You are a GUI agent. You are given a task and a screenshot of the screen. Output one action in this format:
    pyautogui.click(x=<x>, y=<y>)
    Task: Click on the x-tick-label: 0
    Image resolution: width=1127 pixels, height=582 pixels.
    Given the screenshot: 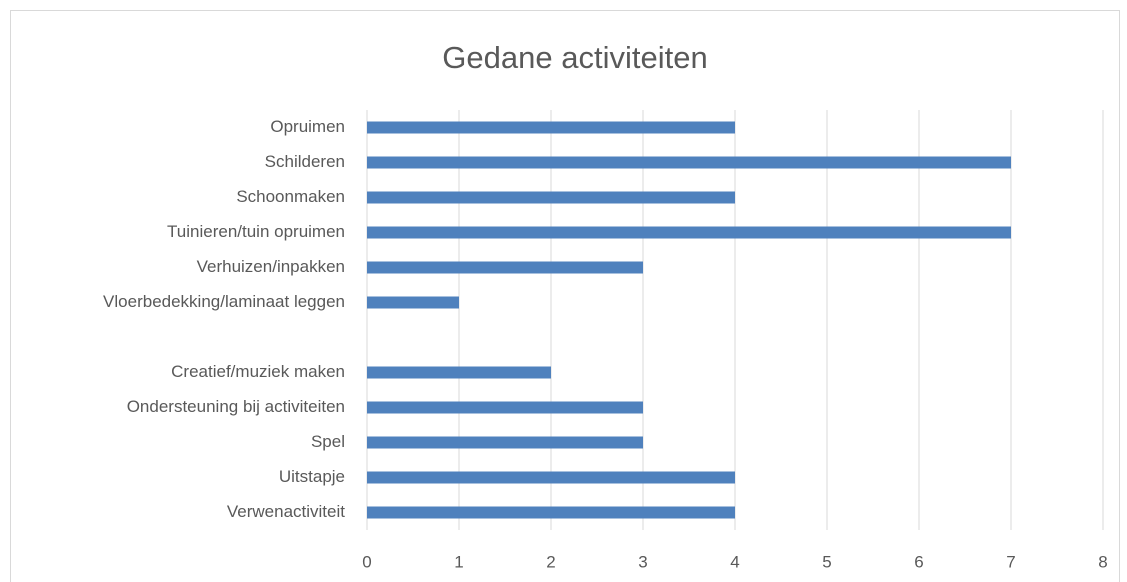 What is the action you would take?
    pyautogui.click(x=366, y=561)
    